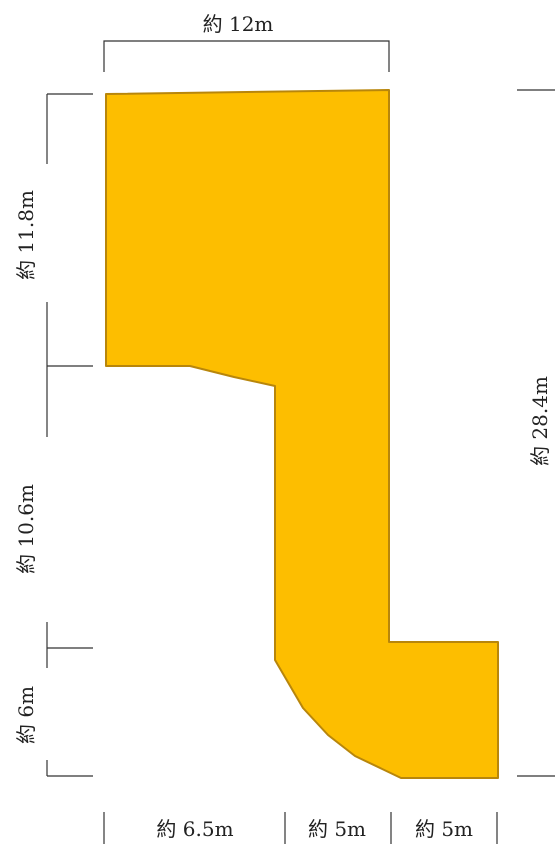 This screenshot has width=555, height=844. What do you see at coordinates (26, 529) in the screenshot?
I see `left-middle-label: 約 10.6m` at bounding box center [26, 529].